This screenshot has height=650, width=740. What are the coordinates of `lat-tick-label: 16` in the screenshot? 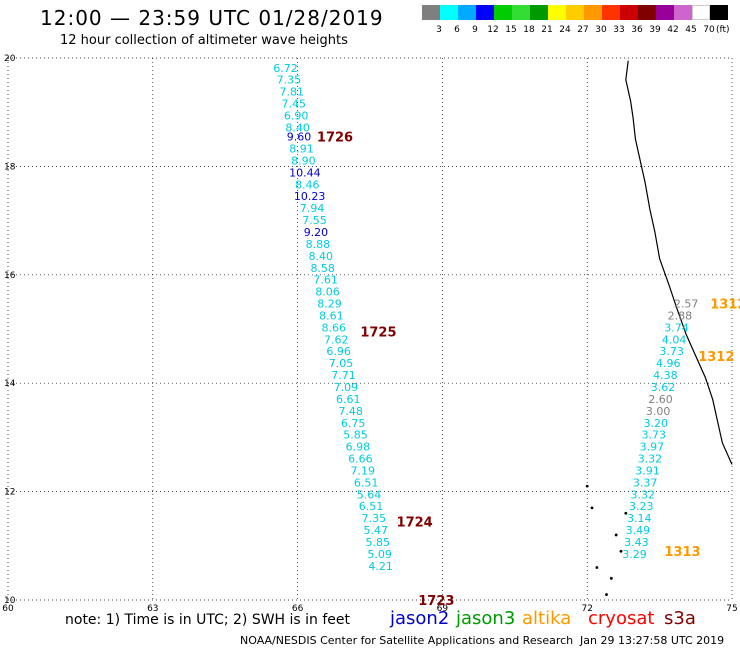 It's located at (10, 276).